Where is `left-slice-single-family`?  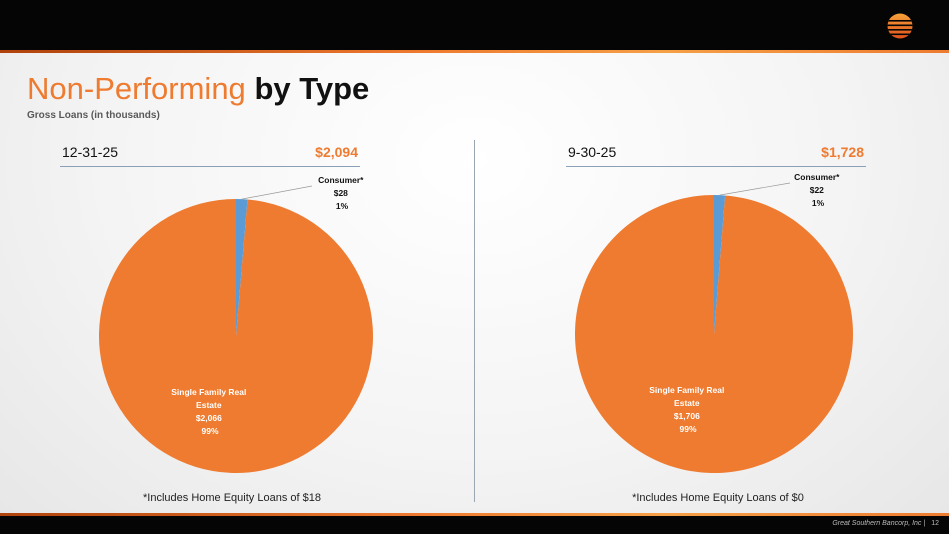
left-slice-single-family is located at coordinates (235, 336).